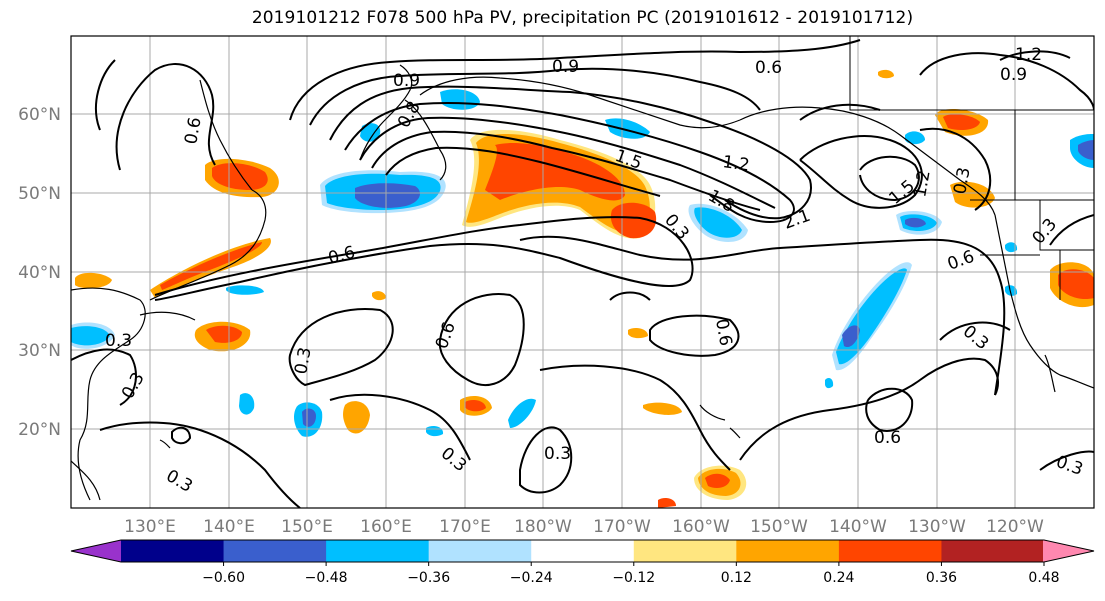  I want to click on colorbar-tick-label: 0.48, so click(1043, 578).